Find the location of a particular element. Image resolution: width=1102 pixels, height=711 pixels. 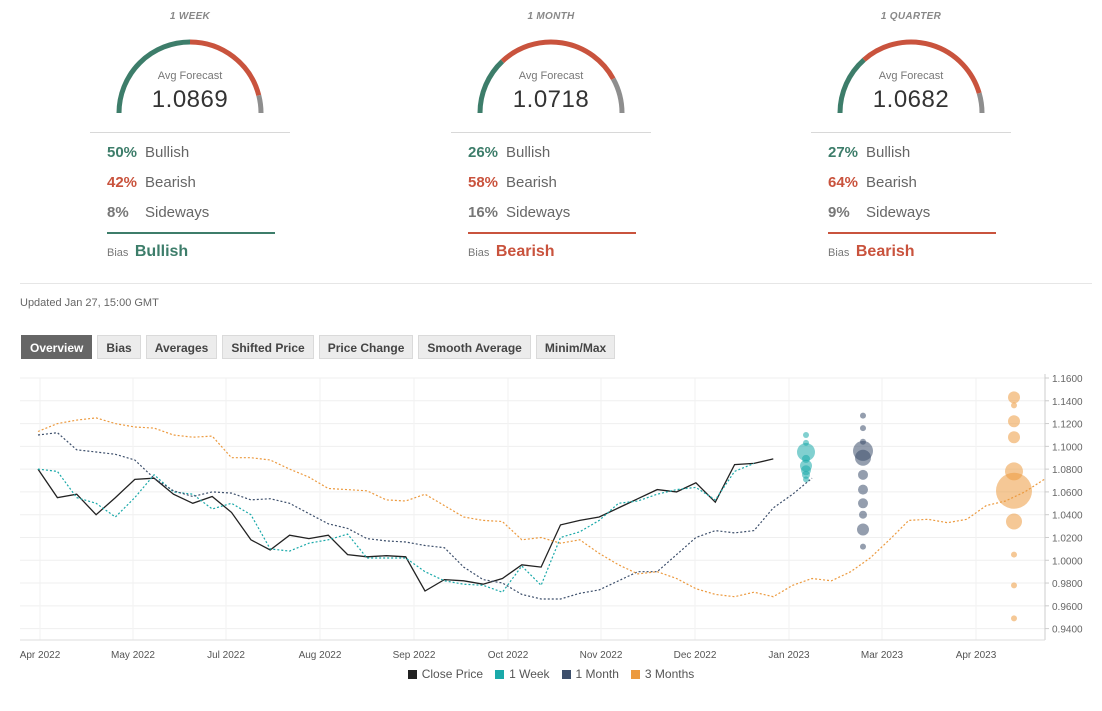

section-divider is located at coordinates (556, 283).